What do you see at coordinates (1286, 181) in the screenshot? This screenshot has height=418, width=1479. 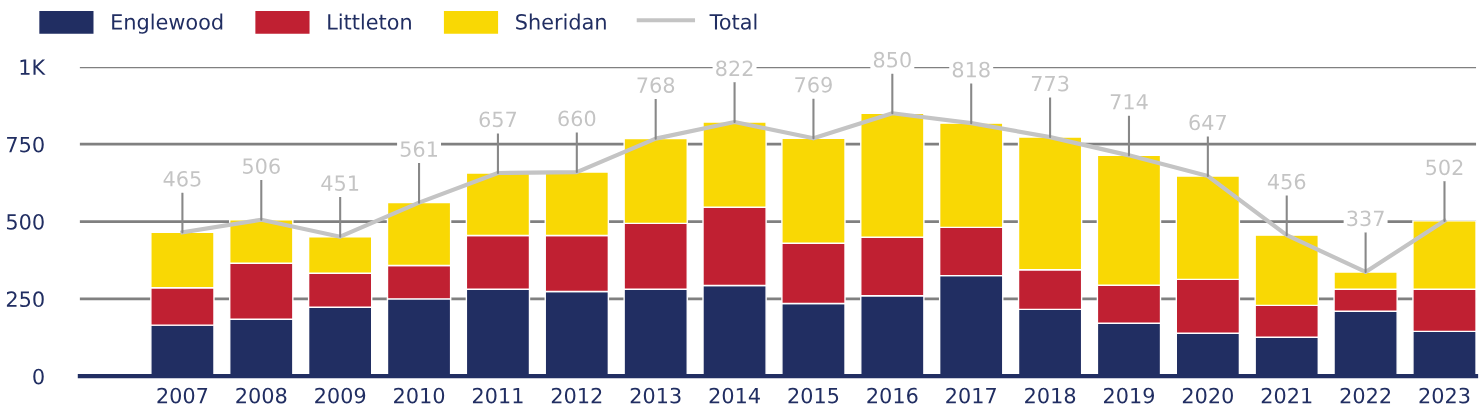 I see `data-label: 456` at bounding box center [1286, 181].